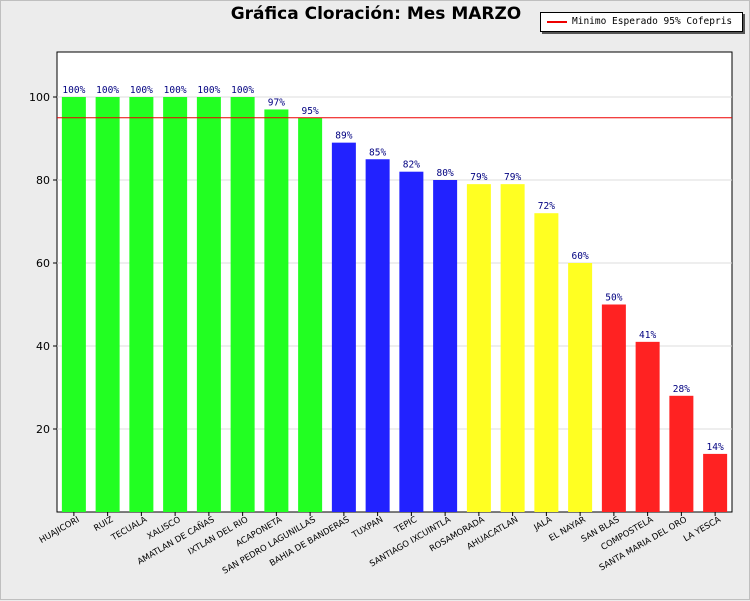 This screenshot has width=750, height=601. Describe the element at coordinates (43, 263) in the screenshot. I see `y-tick-label: 60` at that location.